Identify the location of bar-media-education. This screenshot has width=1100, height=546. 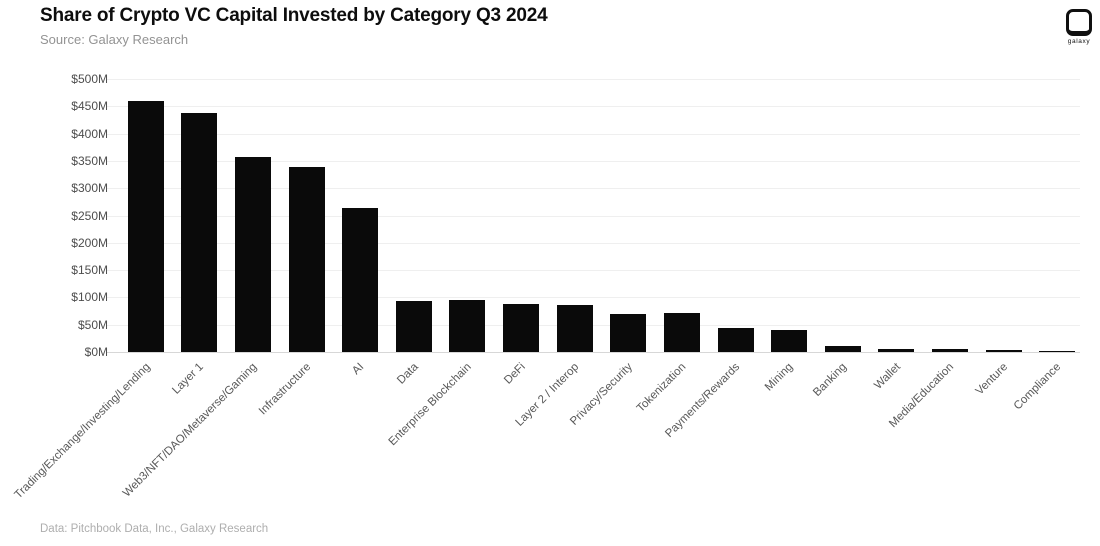
(949, 350).